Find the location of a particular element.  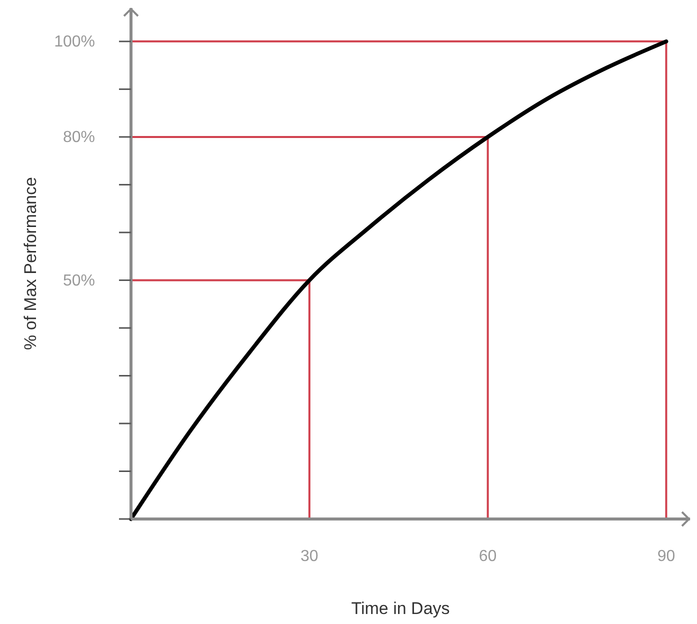

x-tick-label: 60 is located at coordinates (487, 556).